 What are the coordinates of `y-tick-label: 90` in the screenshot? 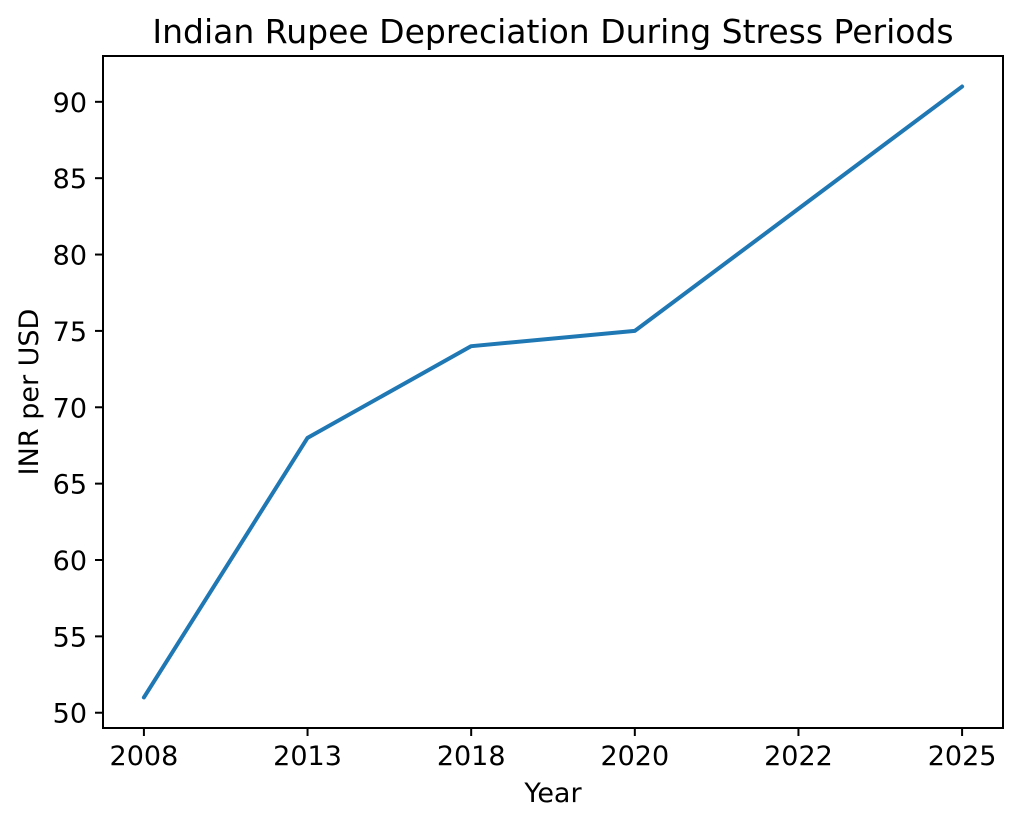 It's located at (70, 103).